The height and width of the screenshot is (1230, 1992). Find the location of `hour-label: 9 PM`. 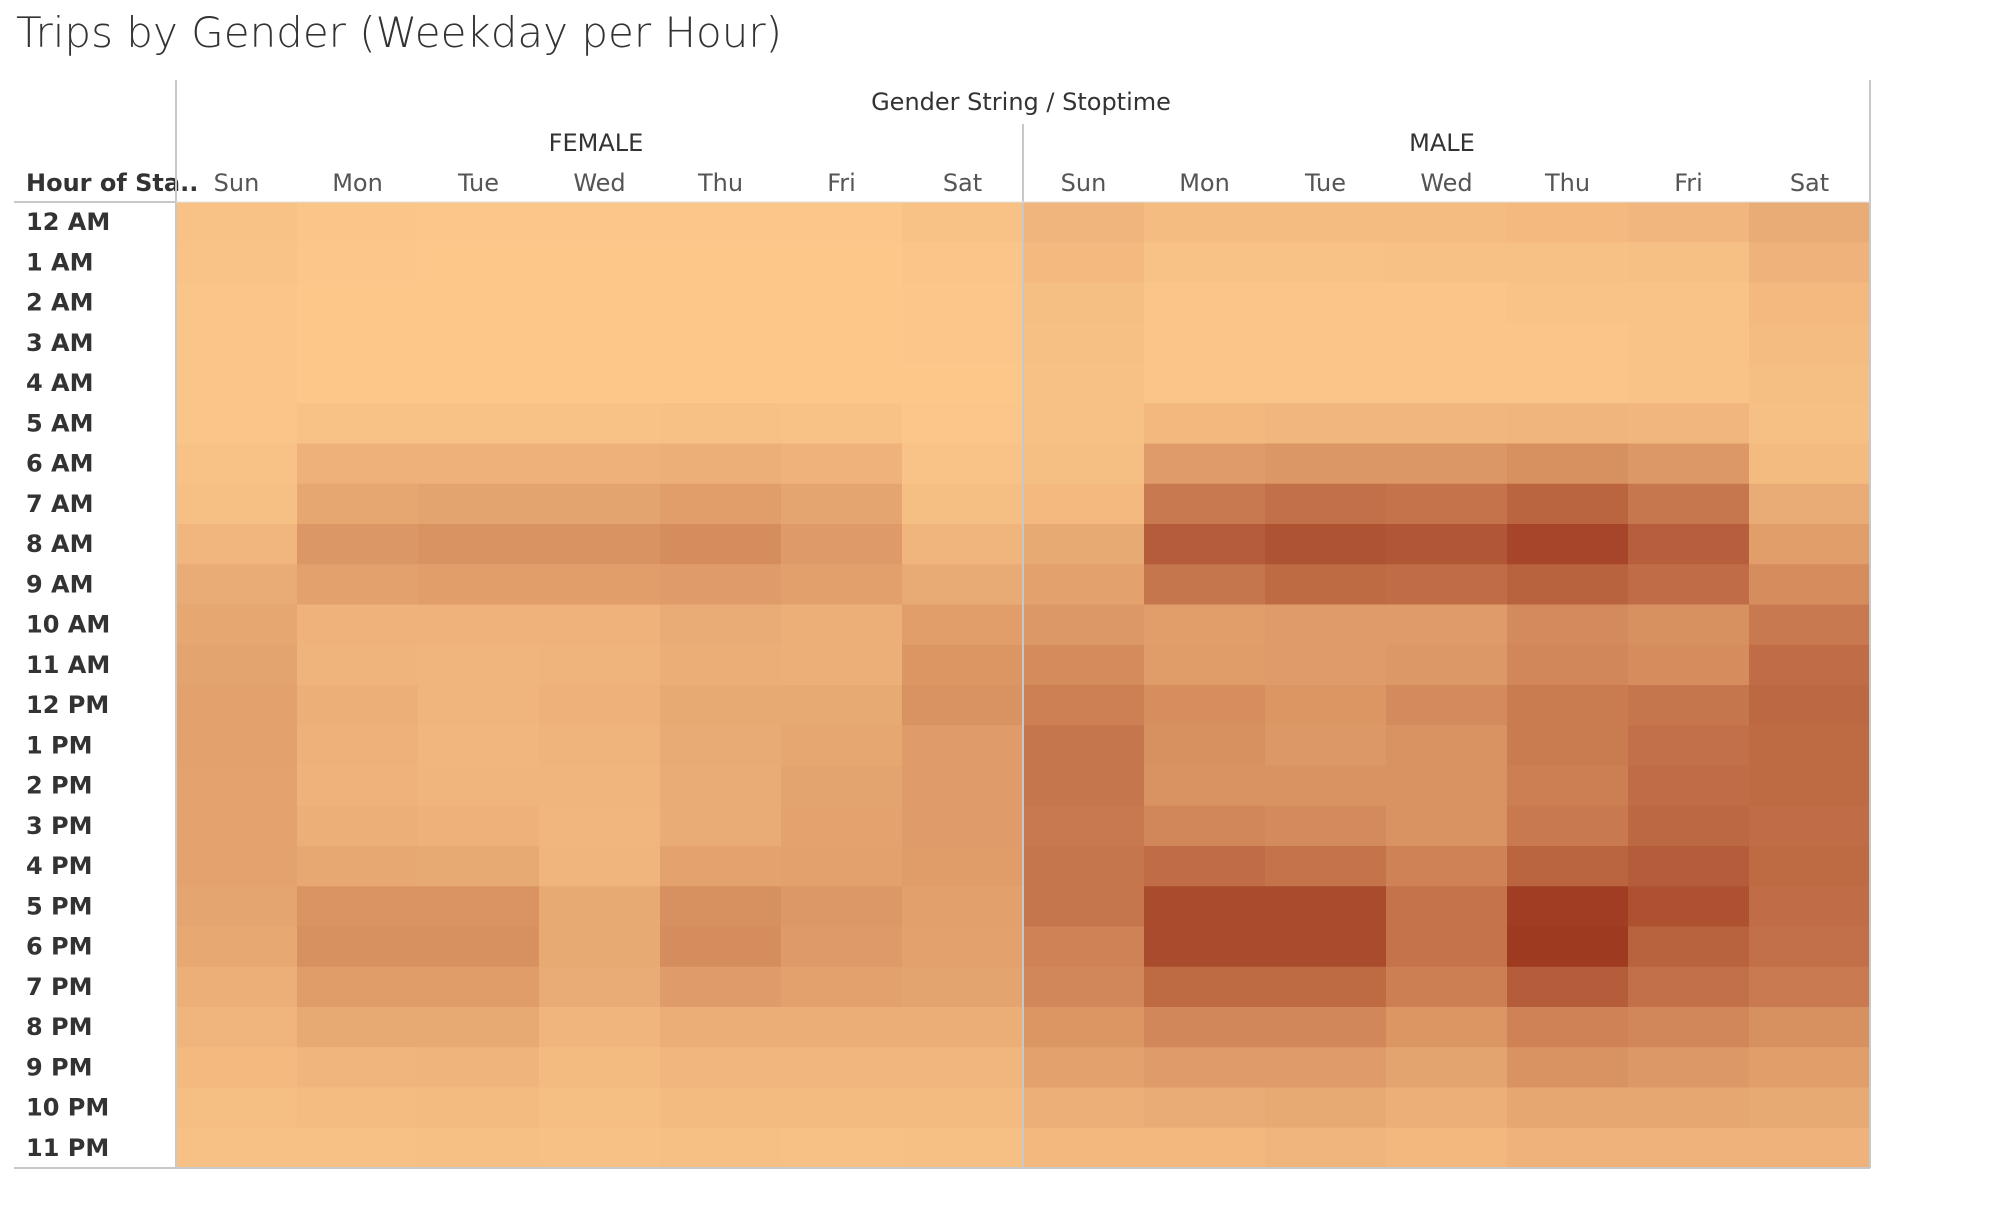

hour-label: 9 PM is located at coordinates (59, 1067).